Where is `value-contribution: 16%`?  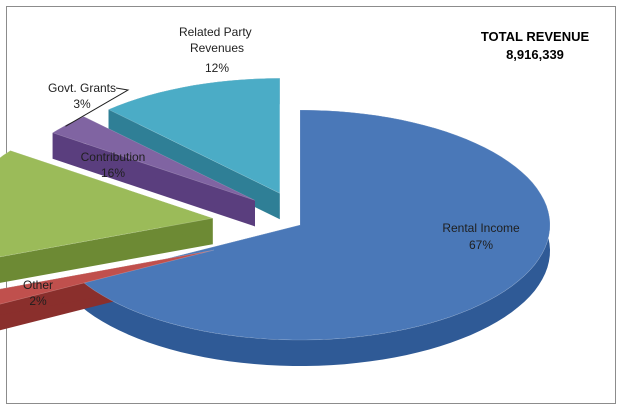
value-contribution: 16% is located at coordinates (113, 173).